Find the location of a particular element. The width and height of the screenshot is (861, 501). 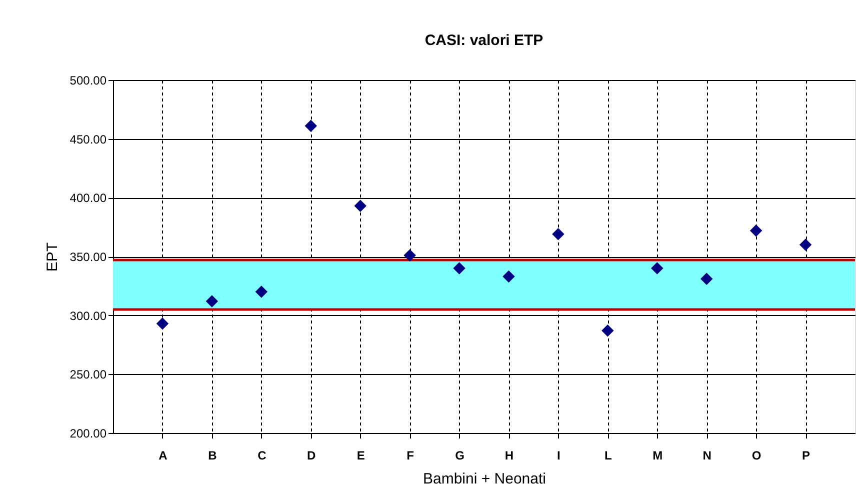

y-tick-label: 400.00 is located at coordinates (88, 198).